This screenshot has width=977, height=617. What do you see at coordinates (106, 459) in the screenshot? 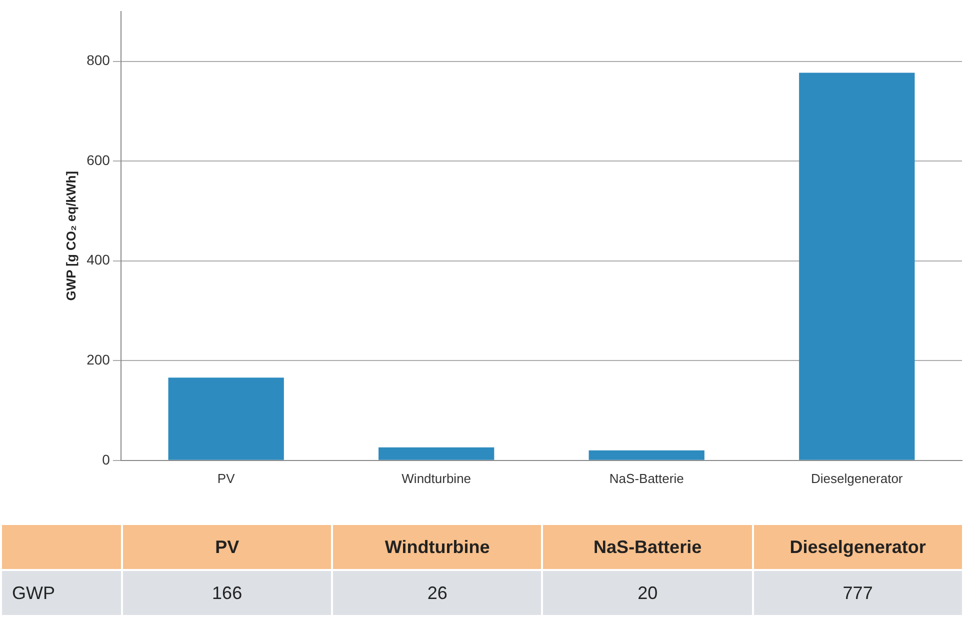
I see `y-tick-label: 0` at bounding box center [106, 459].